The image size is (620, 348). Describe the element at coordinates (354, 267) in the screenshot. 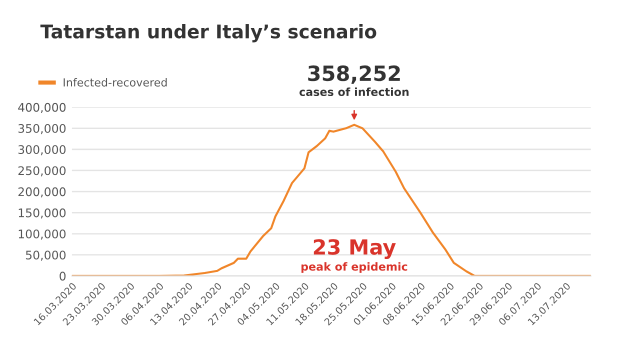

I see `annotation: peak of epidemic` at that location.